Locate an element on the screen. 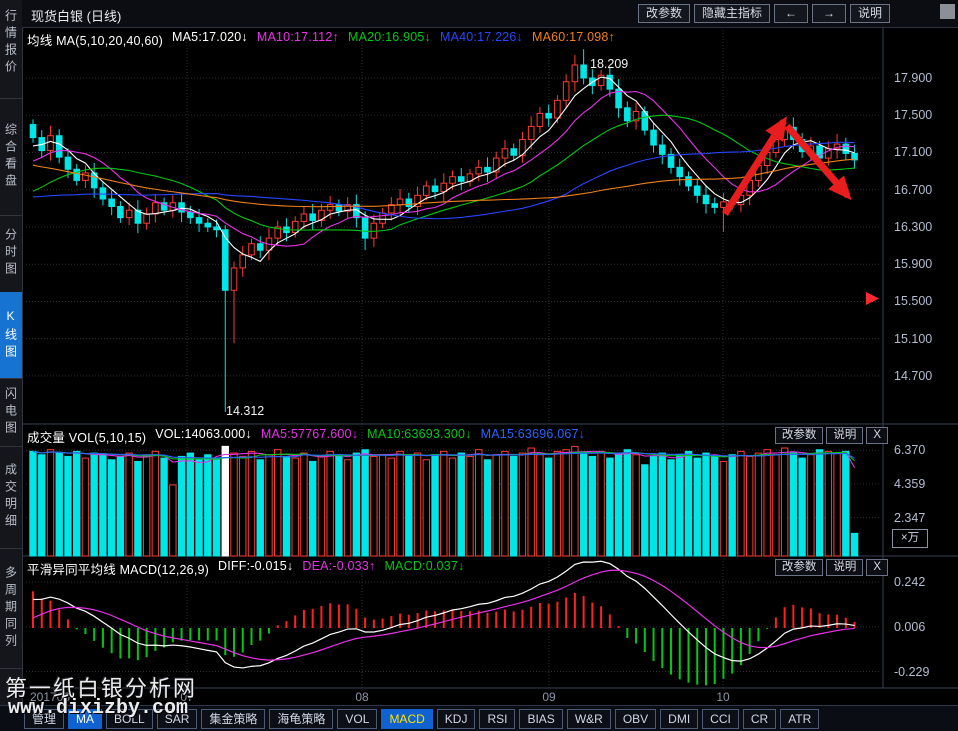  sidebar-item-4: K线图 is located at coordinates (11, 335).